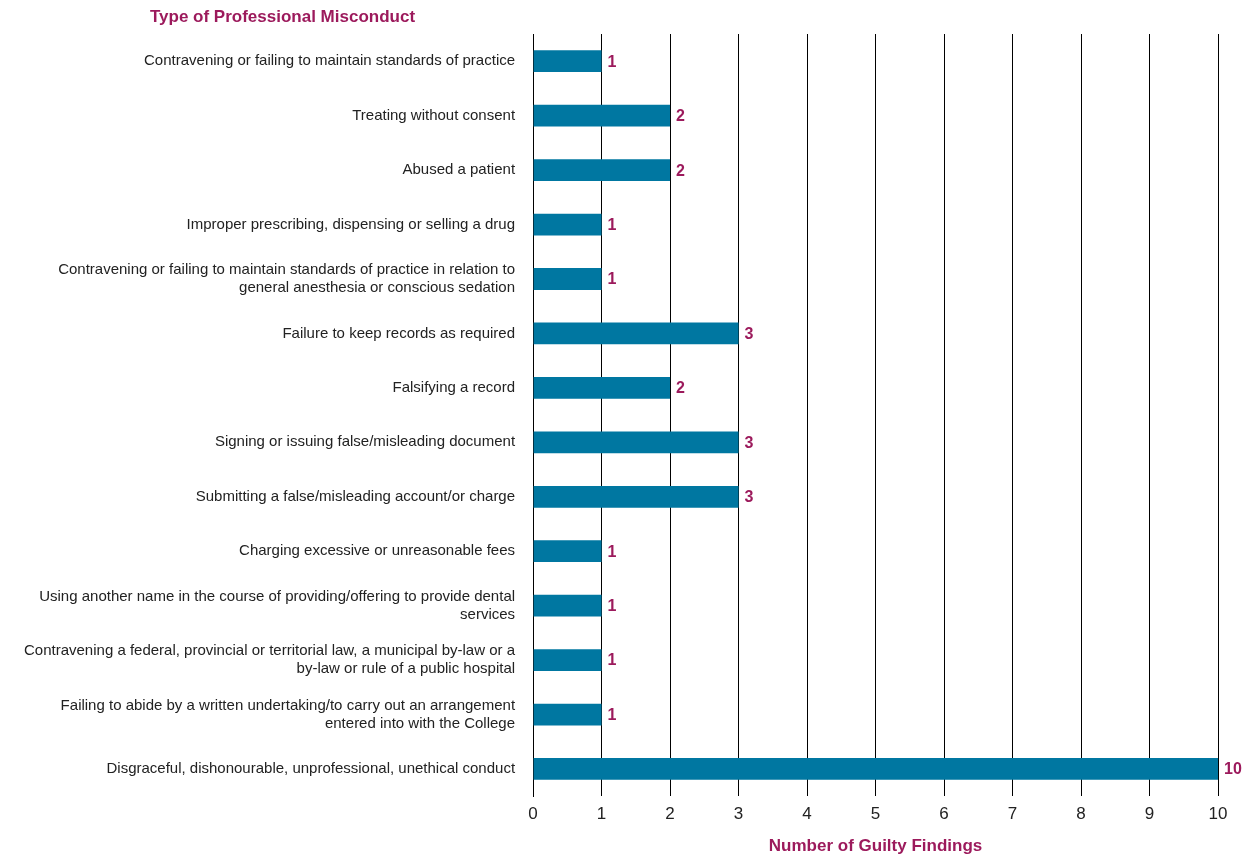 The width and height of the screenshot is (1248, 865). Describe the element at coordinates (355, 495) in the screenshot. I see `y-tick-label: Submitting a false/misleading account/or charge` at that location.